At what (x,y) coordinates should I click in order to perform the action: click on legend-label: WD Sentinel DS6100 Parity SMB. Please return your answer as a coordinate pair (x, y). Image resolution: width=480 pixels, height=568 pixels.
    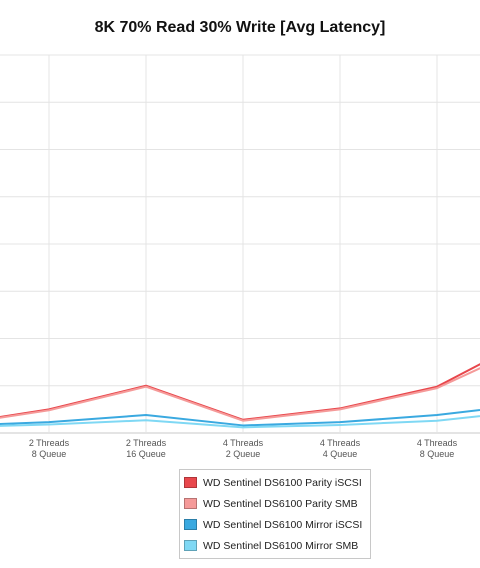
    Looking at the image, I should click on (280, 503).